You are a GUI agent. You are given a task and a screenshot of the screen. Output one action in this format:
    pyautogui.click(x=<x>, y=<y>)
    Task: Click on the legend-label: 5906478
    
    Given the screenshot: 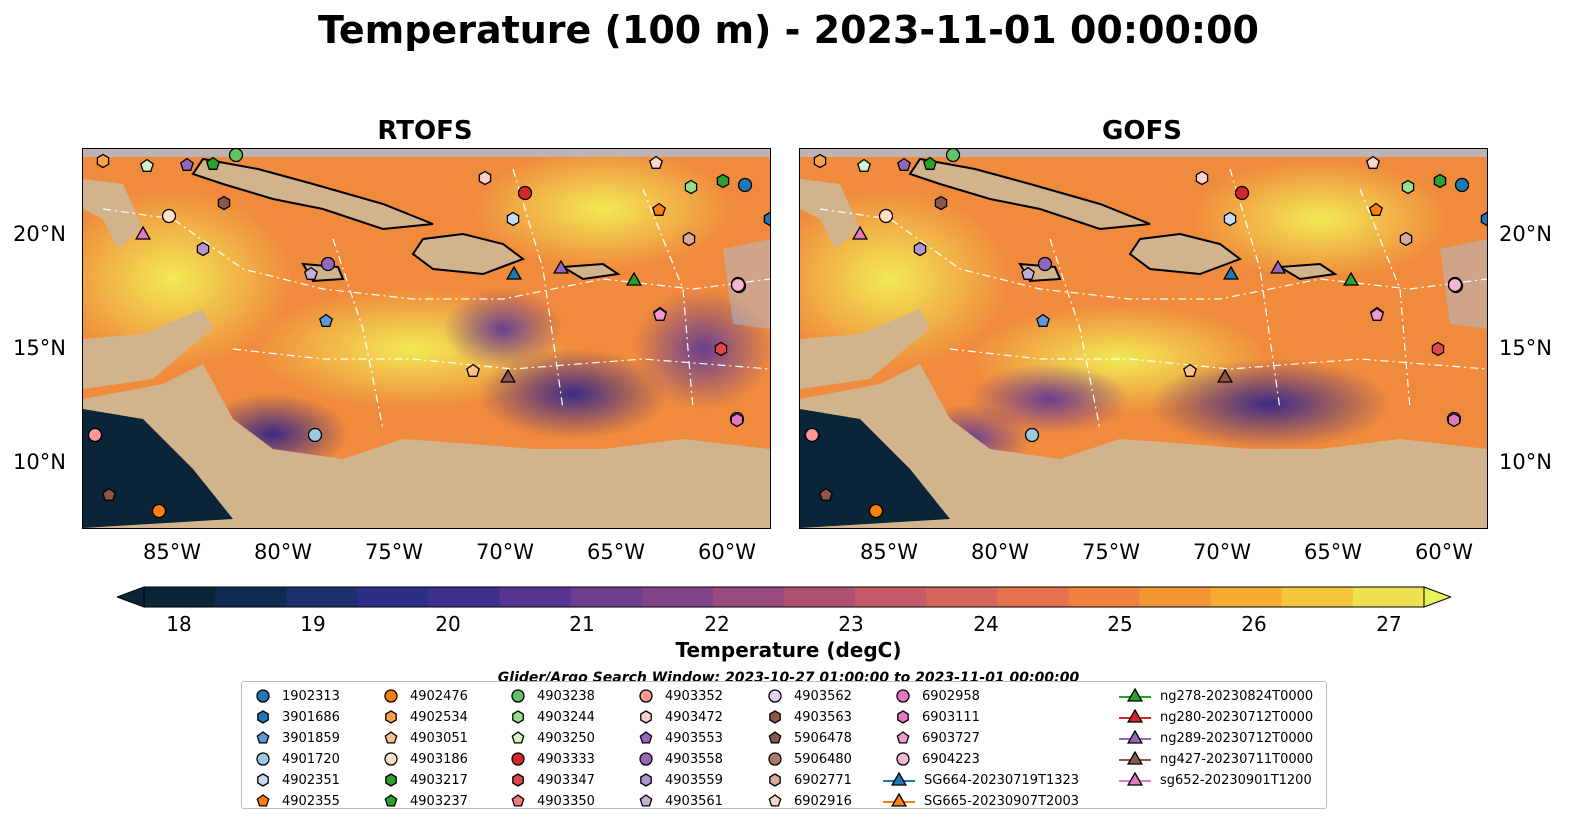 What is the action you would take?
    pyautogui.click(x=823, y=738)
    